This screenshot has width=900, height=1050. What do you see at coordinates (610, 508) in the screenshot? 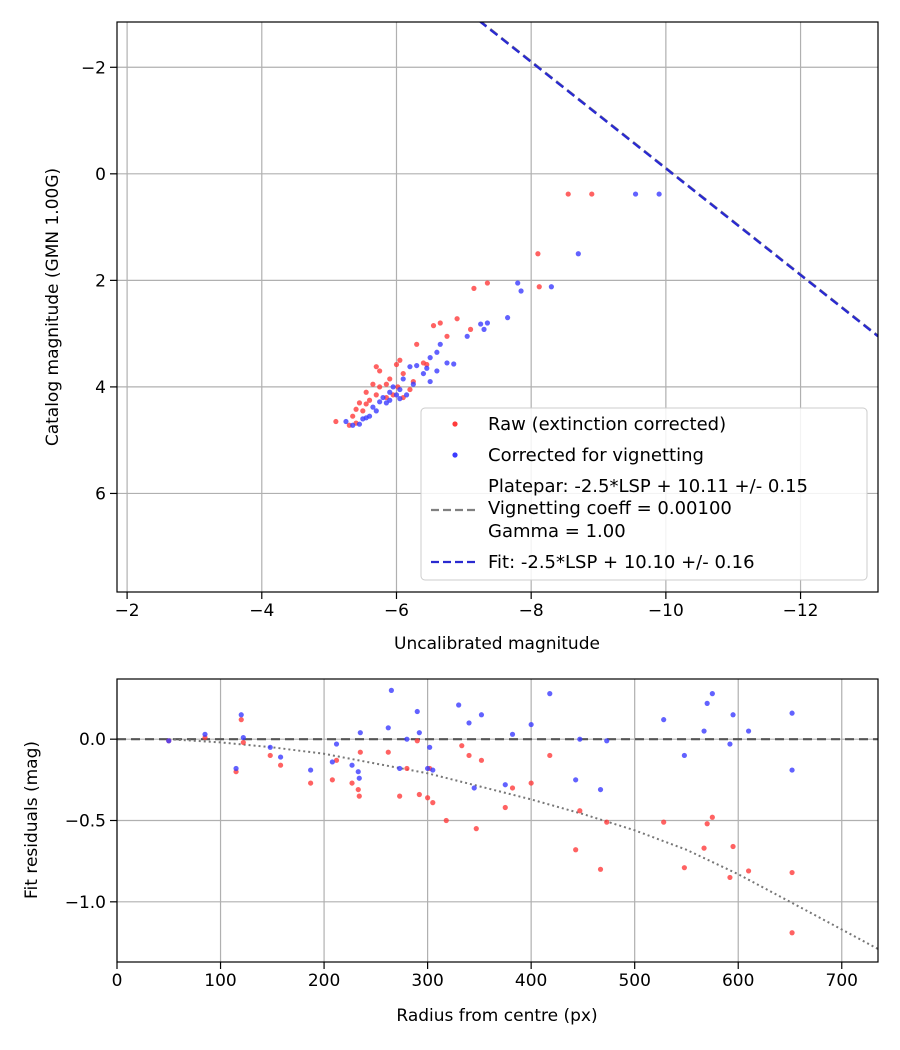
I see `legend-platepar-line2: Vignetting coeff = 0.00100` at bounding box center [610, 508].